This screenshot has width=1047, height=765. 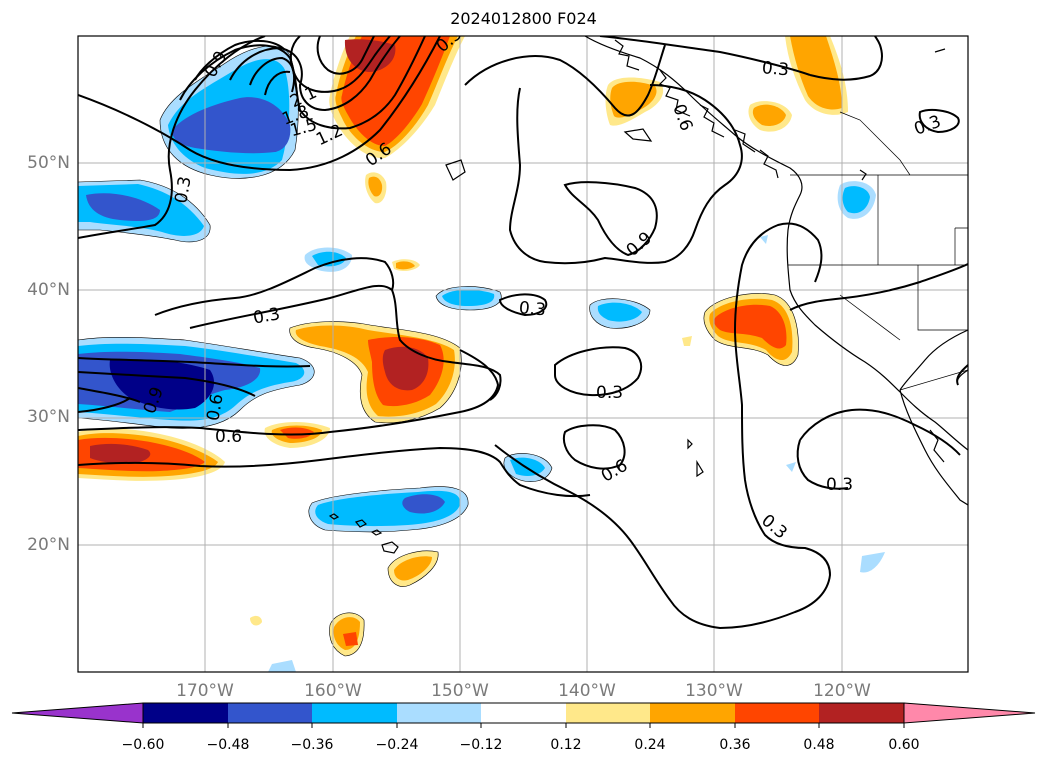 What do you see at coordinates (312, 745) in the screenshot?
I see `colorbar-tick-label: −0.36` at bounding box center [312, 745].